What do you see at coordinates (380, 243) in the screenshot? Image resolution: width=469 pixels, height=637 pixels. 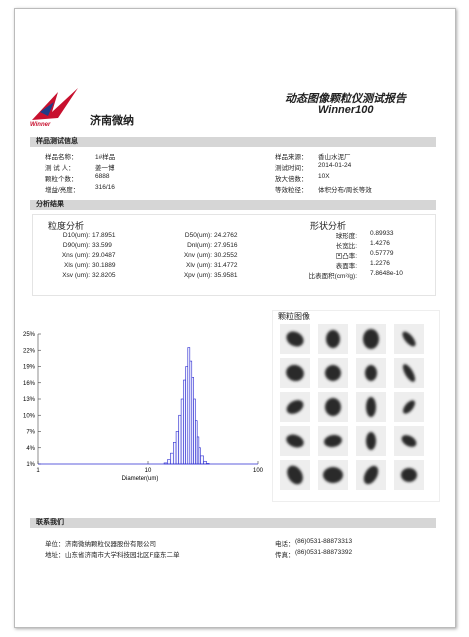 I see `shape-value: 1.4276` at bounding box center [380, 243].